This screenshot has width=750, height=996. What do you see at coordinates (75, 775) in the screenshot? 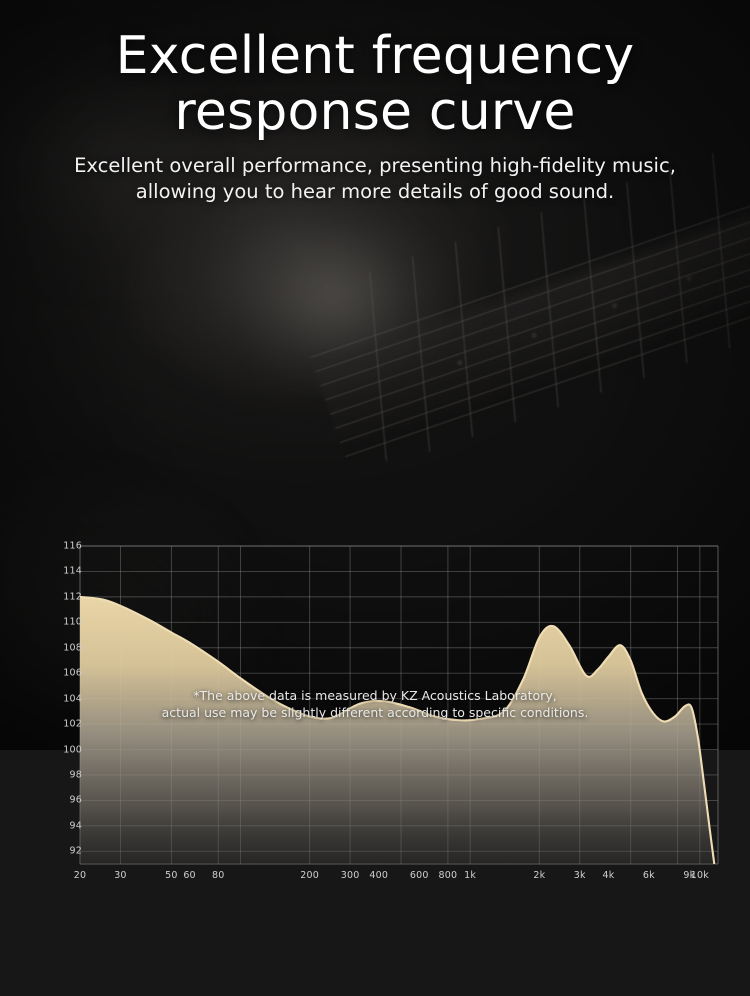
I see `y-axis-tick-label: 98` at bounding box center [75, 775].